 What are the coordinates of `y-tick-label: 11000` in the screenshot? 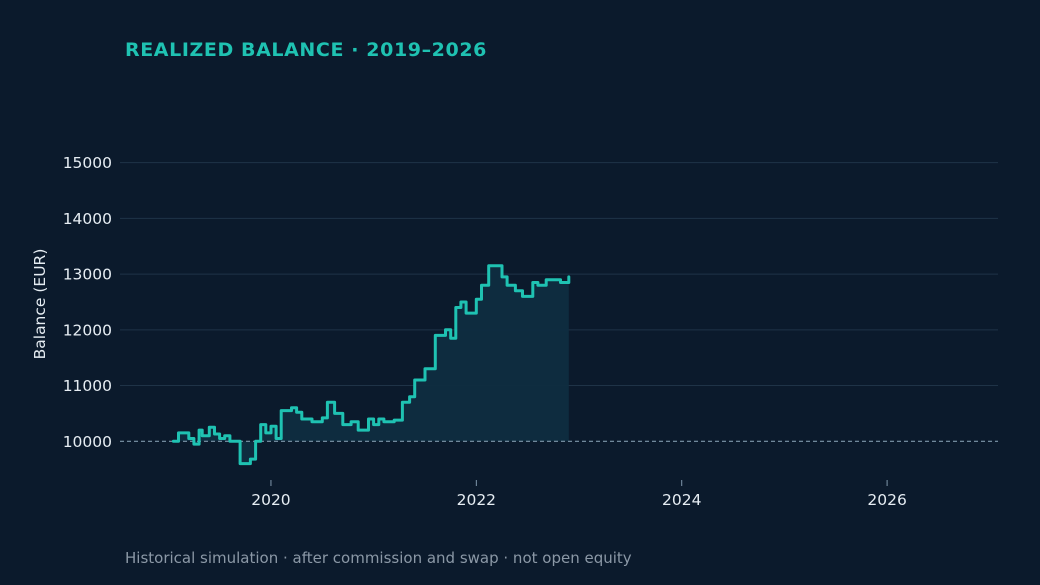 It's located at (87, 386).